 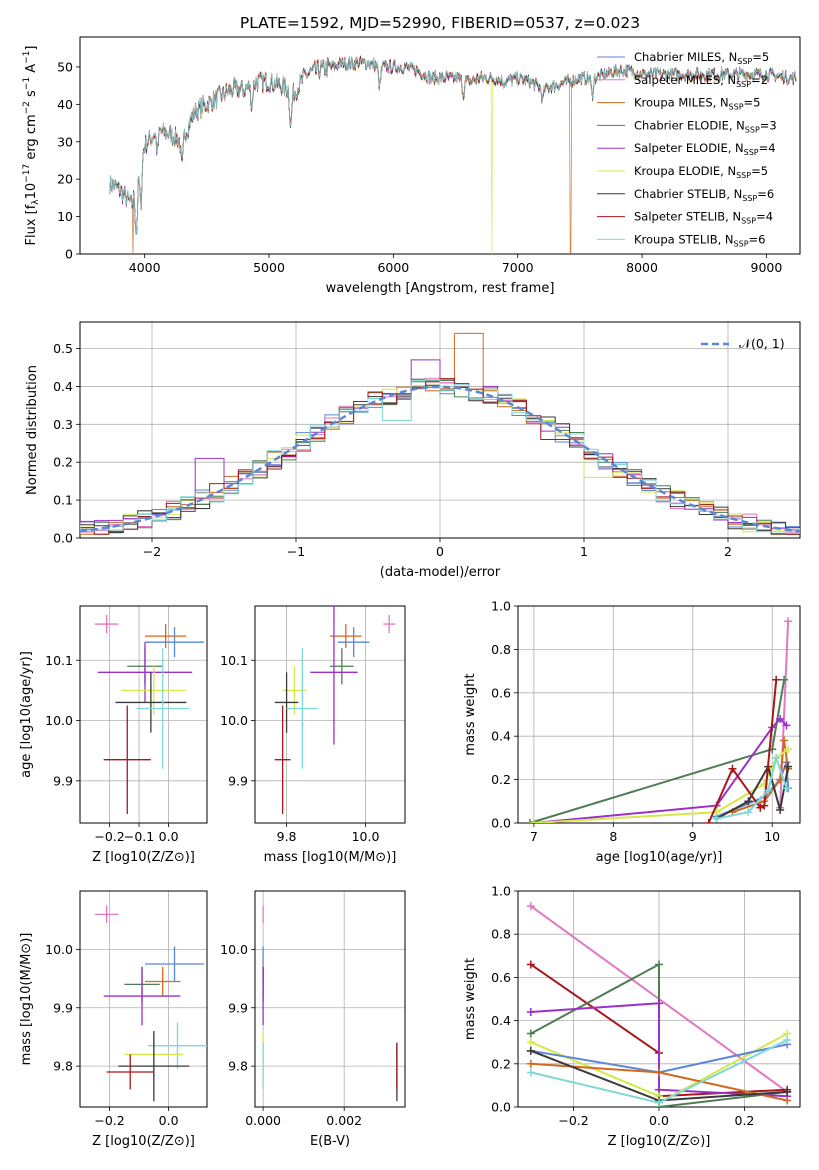 What do you see at coordinates (470, 999) in the screenshot?
I see `y-axis-label: mass weight` at bounding box center [470, 999].